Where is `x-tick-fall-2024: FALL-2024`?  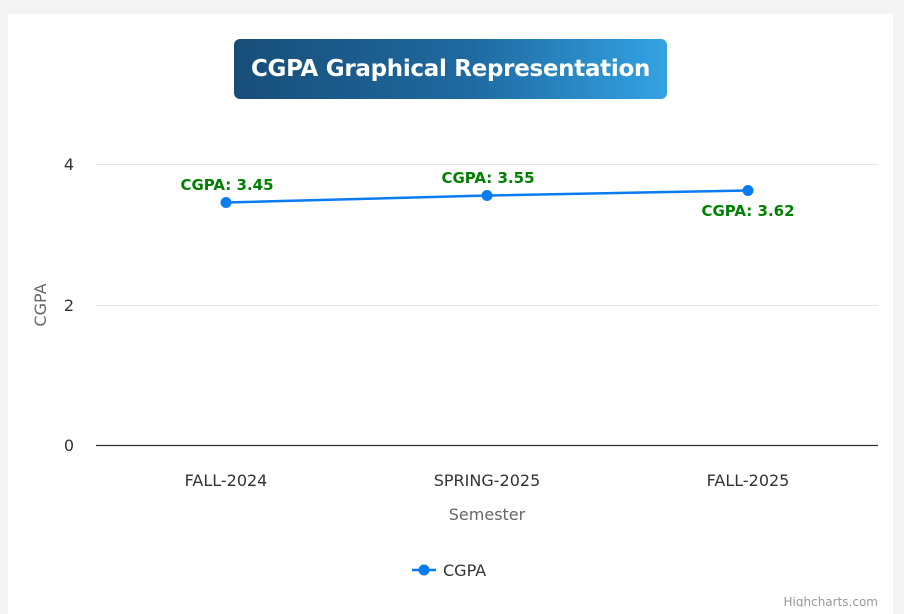
x-tick-fall-2024: FALL-2024 is located at coordinates (226, 480).